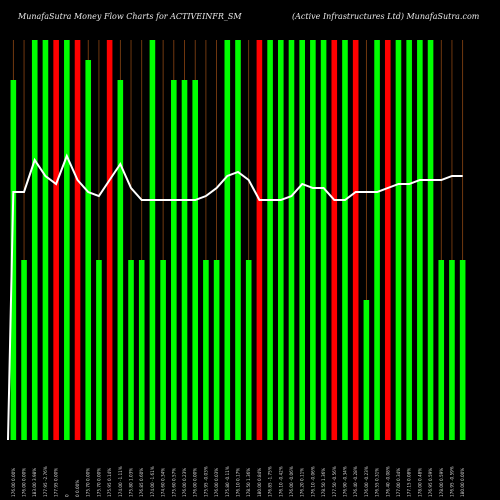  I want to click on x-tick-label: 176.00 -0.06%, so click(291, 481).